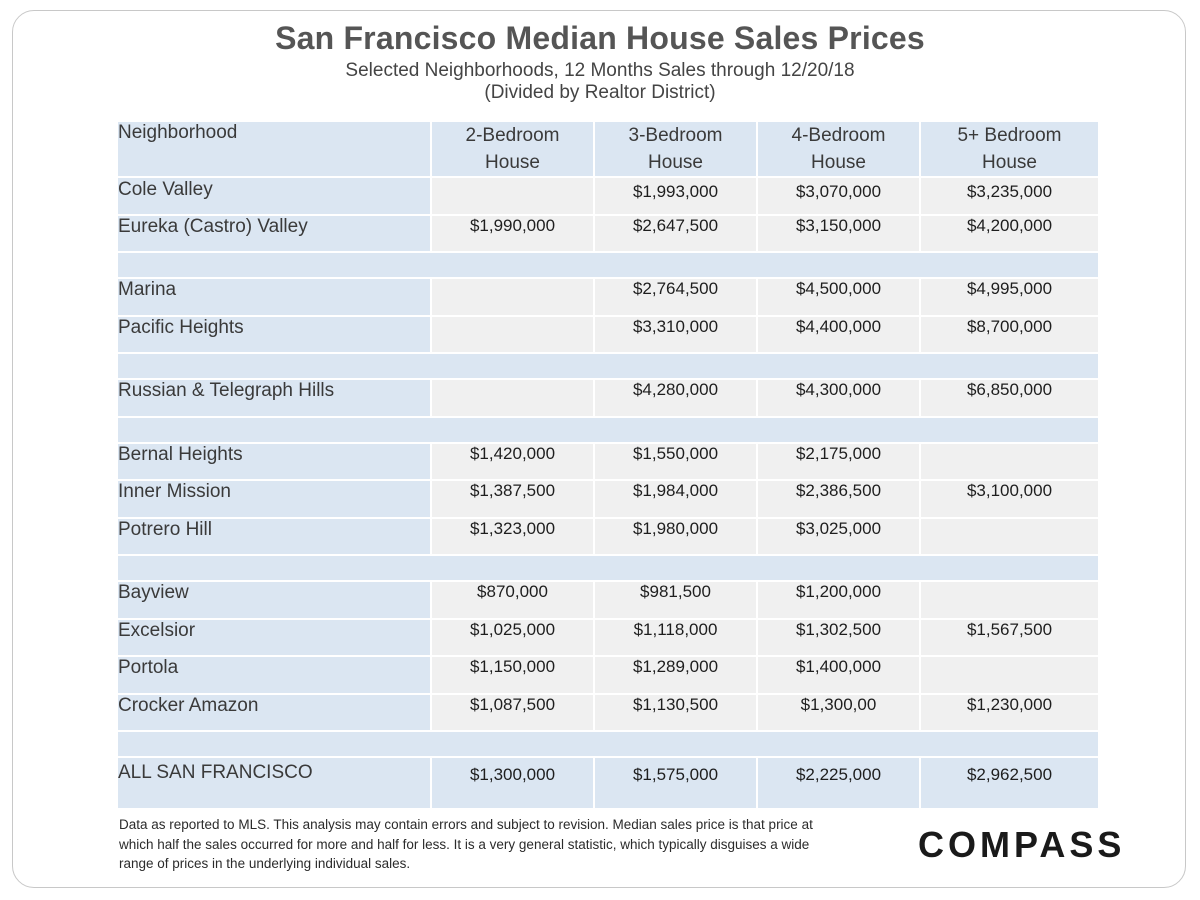 This screenshot has height=900, width=1200. What do you see at coordinates (675, 233) in the screenshot?
I see `cell-3-bedroom: $2,647,500` at bounding box center [675, 233].